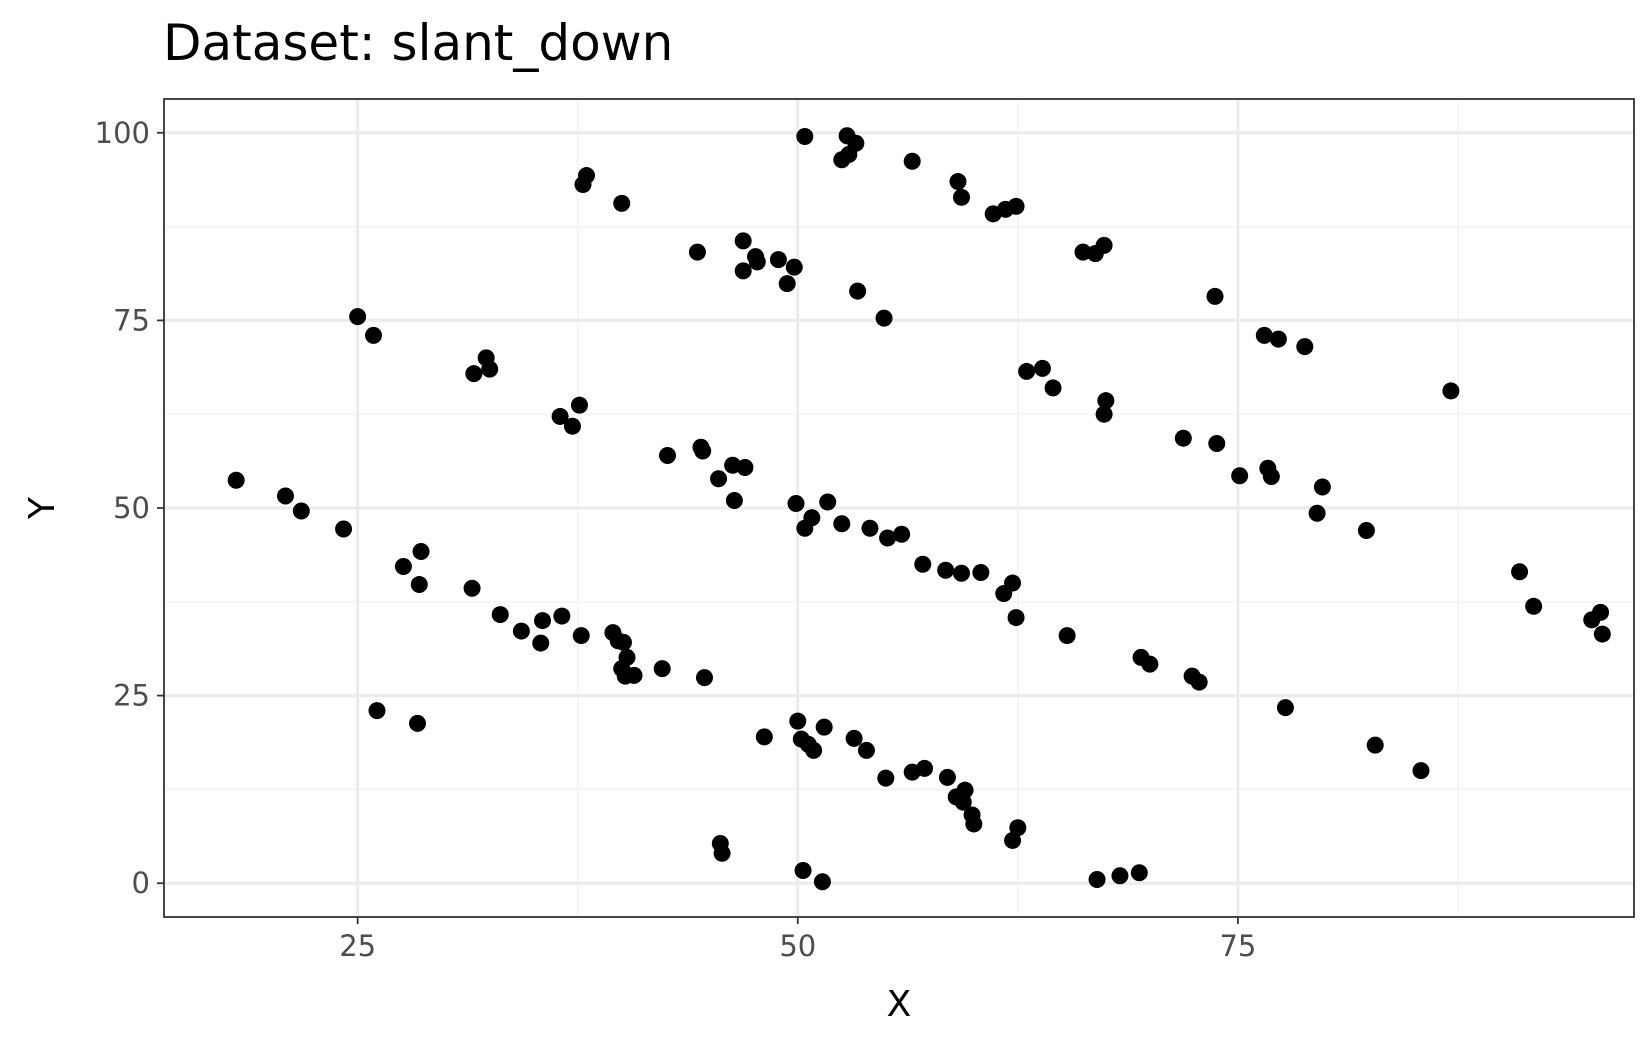  I want to click on chart-title: Dataset: slant_down, so click(418, 43).